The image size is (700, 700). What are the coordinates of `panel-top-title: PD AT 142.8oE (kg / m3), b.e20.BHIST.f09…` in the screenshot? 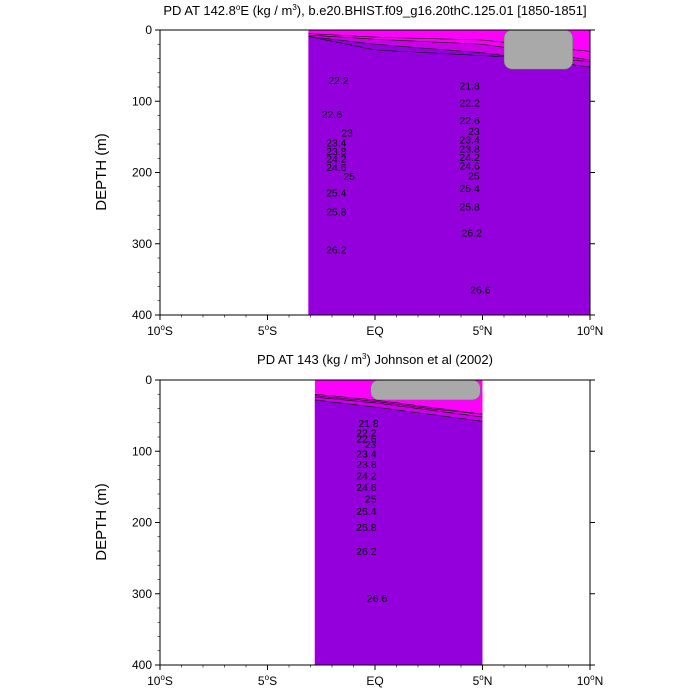 It's located at (374, 10).